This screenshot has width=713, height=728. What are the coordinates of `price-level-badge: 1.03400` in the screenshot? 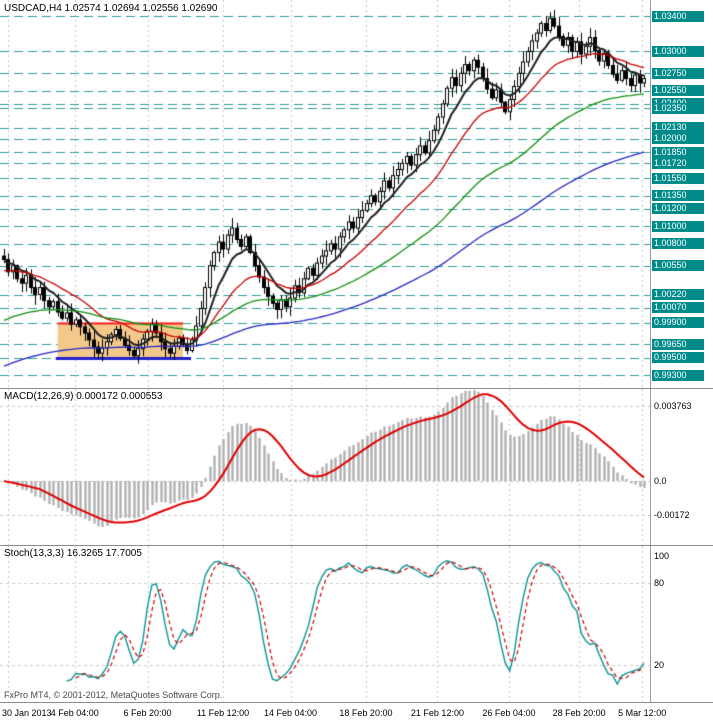 It's located at (678, 16).